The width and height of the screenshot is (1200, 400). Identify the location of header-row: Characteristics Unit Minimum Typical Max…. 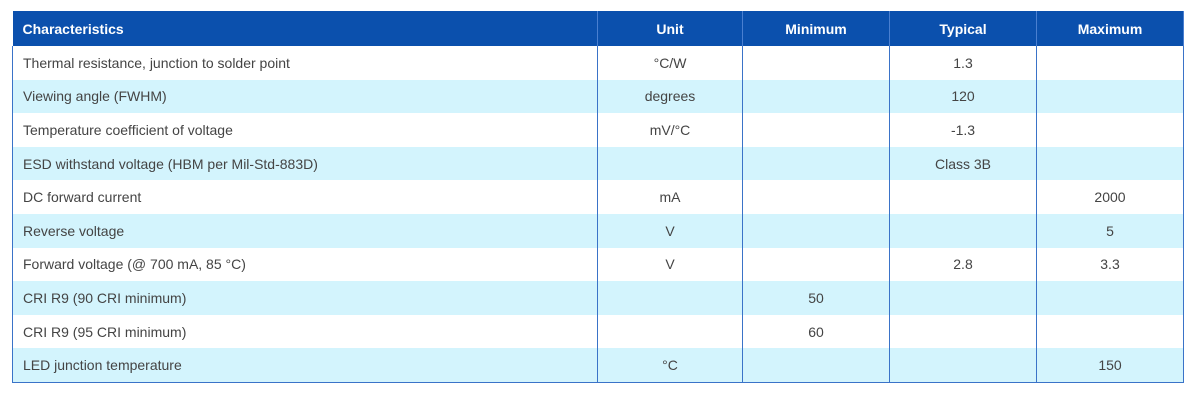
(598, 28).